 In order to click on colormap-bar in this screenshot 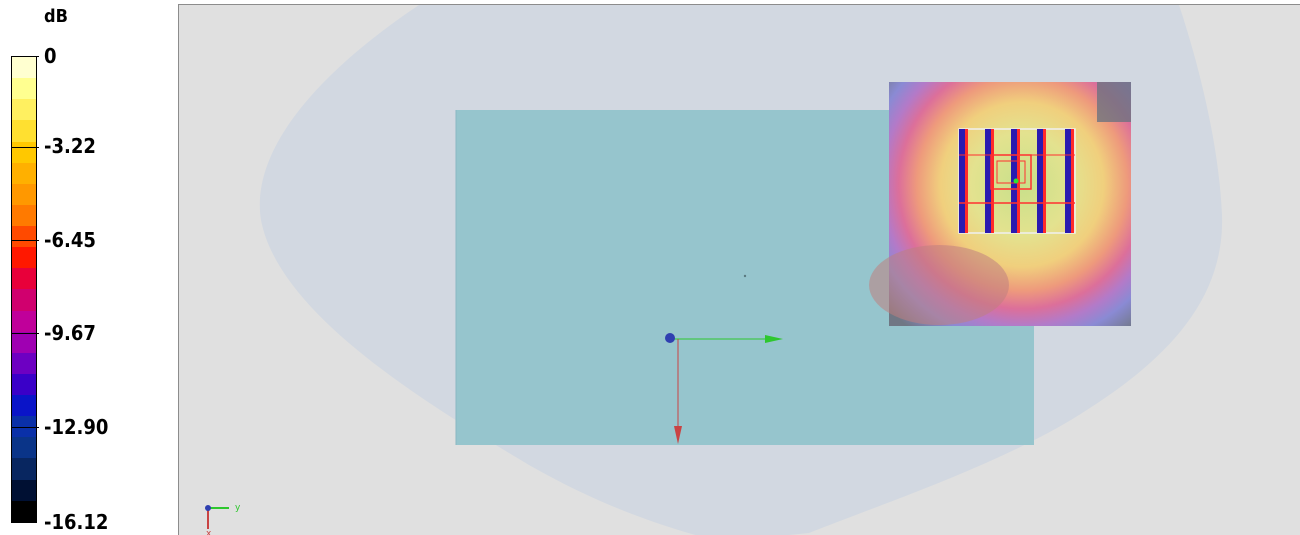, I will do `click(24, 289)`.